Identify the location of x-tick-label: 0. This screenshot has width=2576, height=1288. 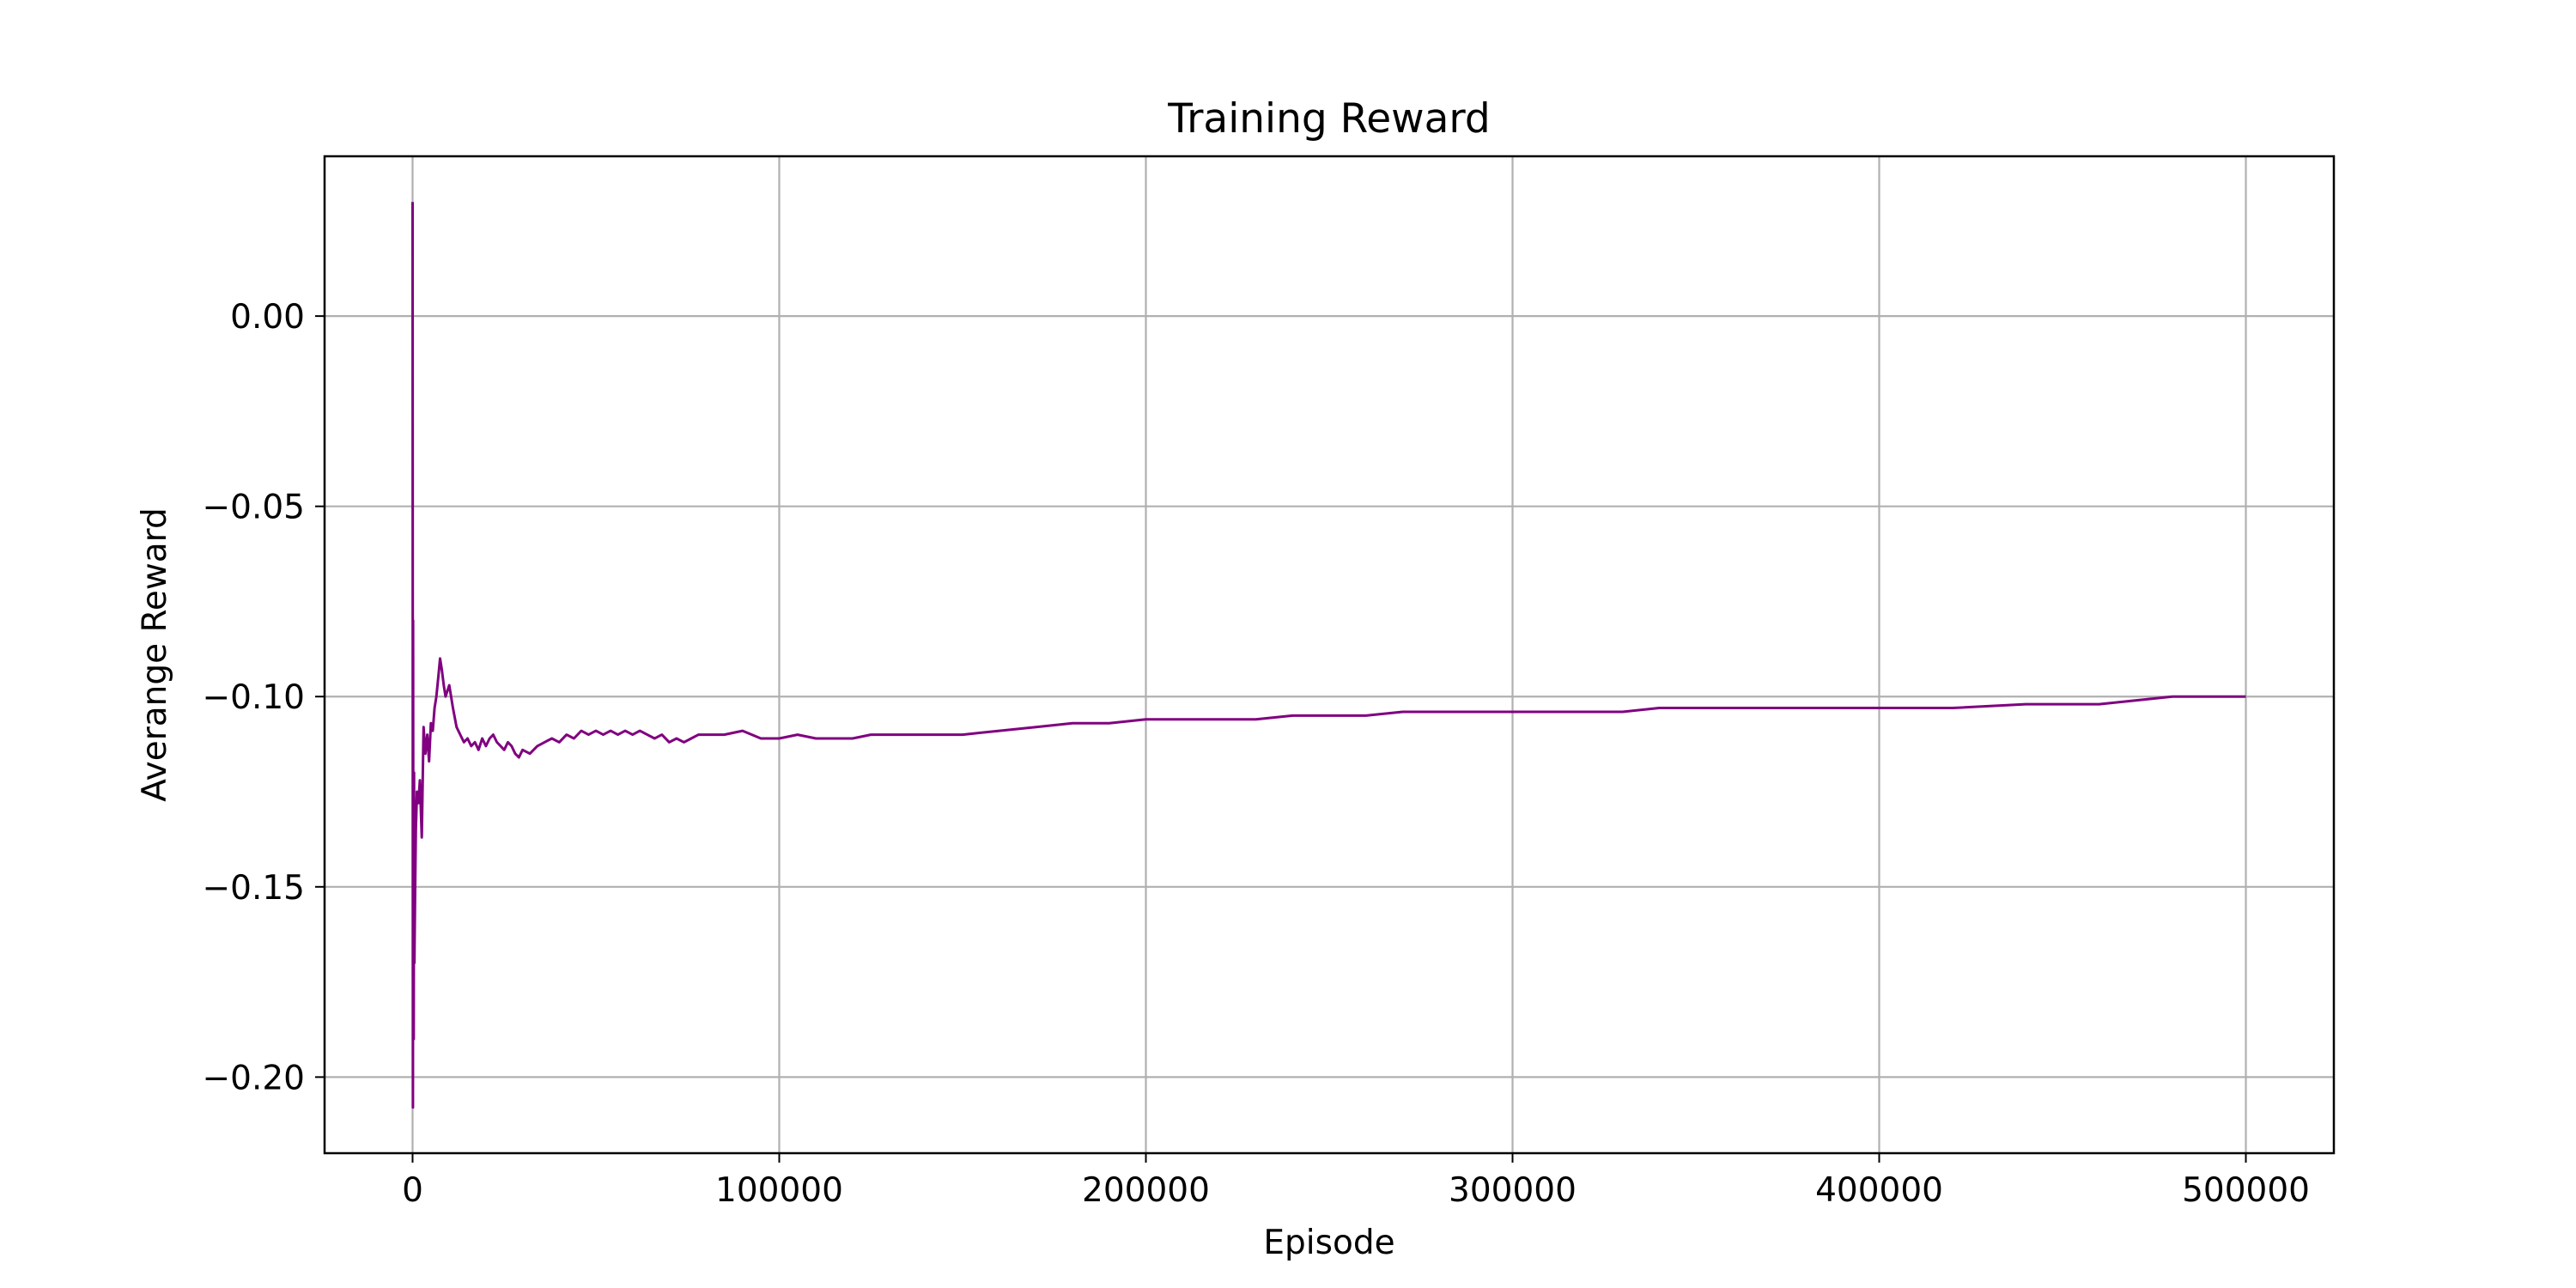
(412, 1191).